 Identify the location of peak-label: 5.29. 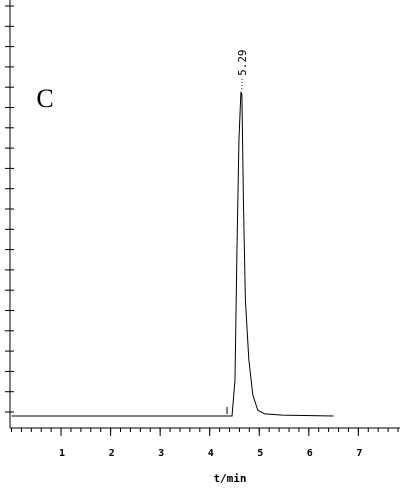
(242, 62).